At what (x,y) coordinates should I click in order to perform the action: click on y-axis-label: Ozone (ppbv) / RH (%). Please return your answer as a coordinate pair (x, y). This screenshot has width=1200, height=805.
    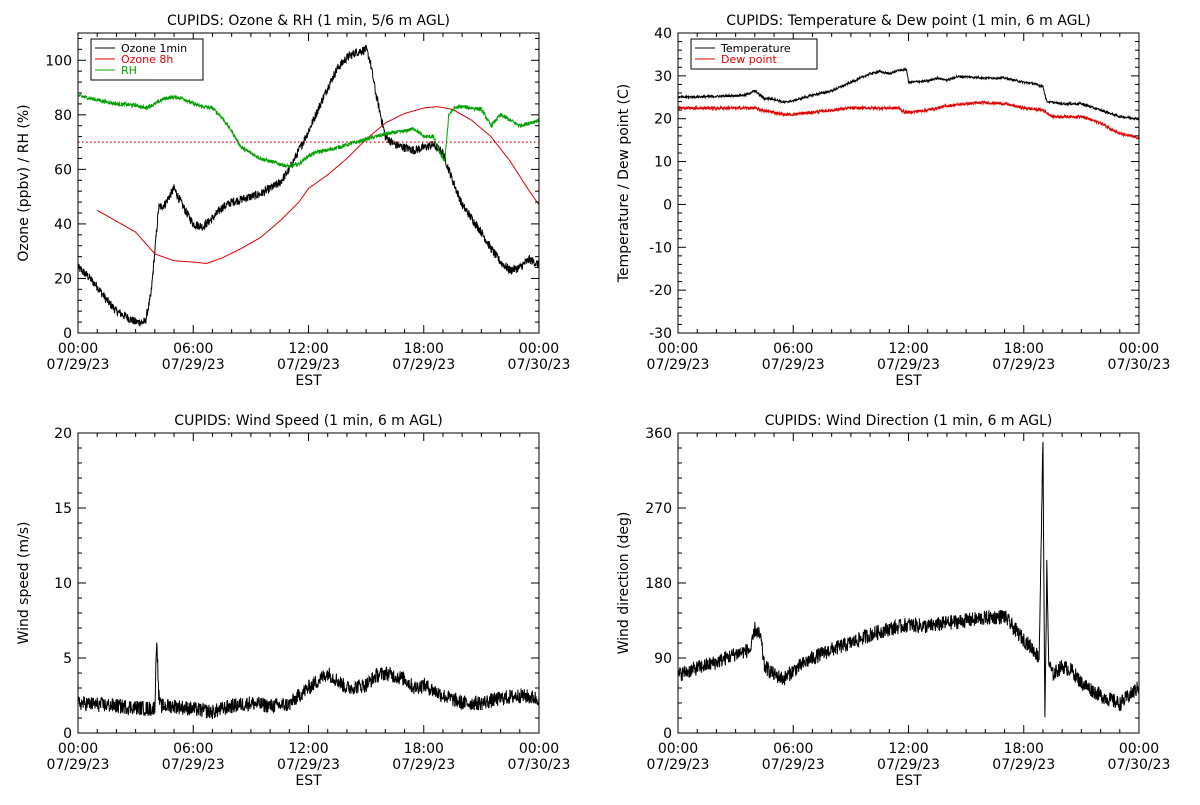
    Looking at the image, I should click on (24, 182).